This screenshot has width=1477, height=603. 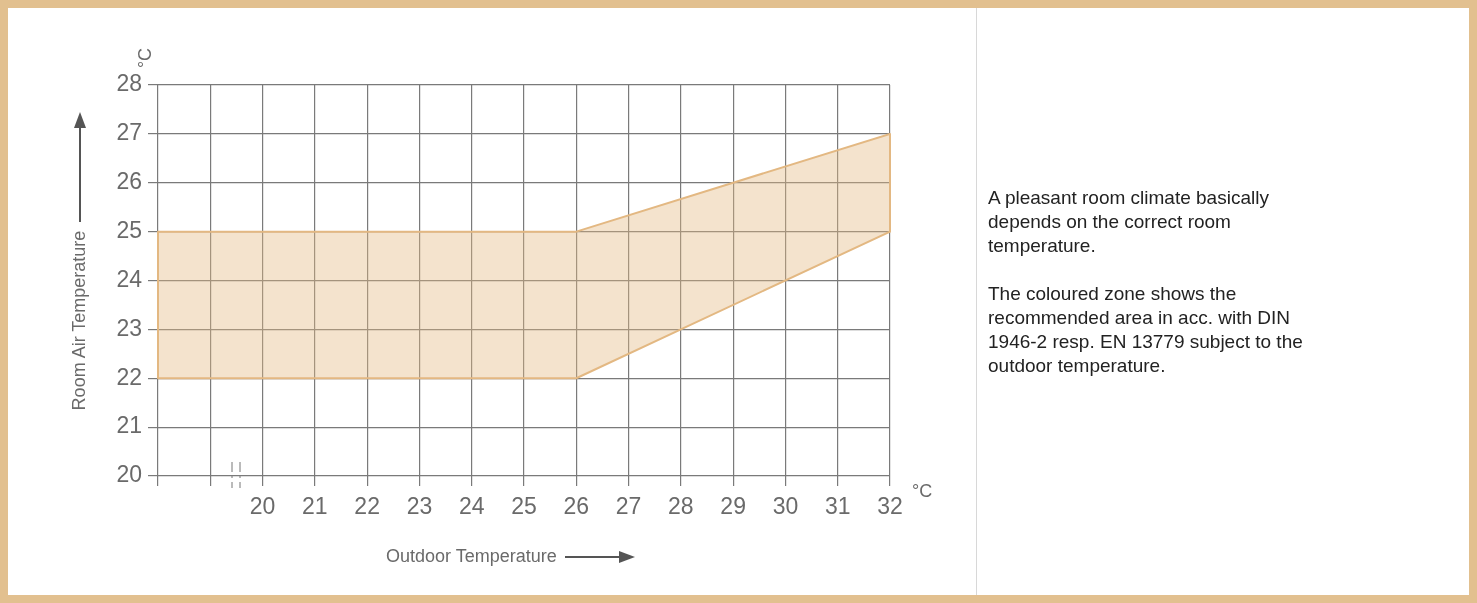 I want to click on y-tick-label: 26, so click(x=129, y=181).